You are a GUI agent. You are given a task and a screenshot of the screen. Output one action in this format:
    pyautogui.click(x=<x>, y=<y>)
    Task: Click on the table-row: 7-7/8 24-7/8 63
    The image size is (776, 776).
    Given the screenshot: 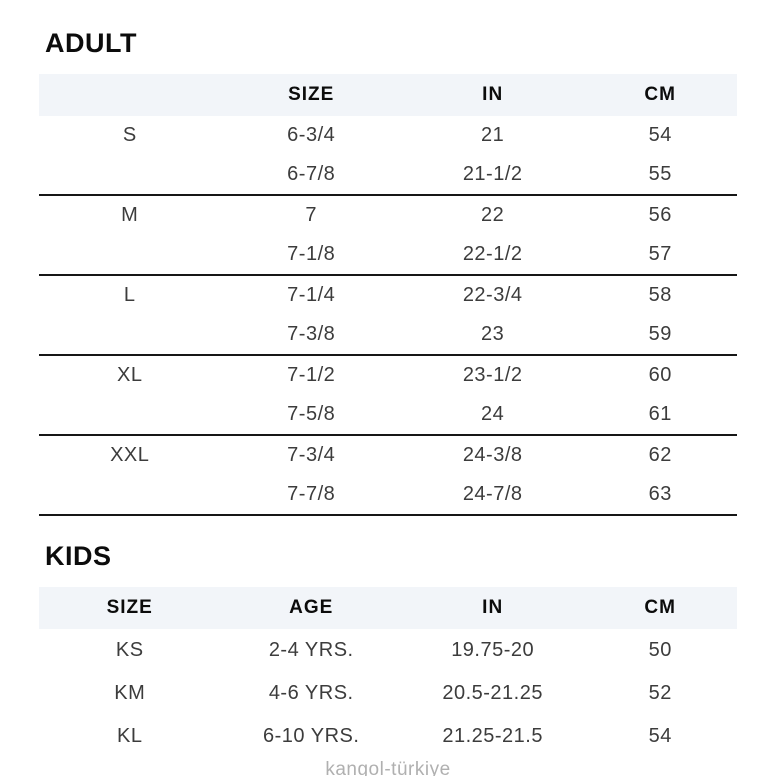 What is the action you would take?
    pyautogui.click(x=388, y=495)
    